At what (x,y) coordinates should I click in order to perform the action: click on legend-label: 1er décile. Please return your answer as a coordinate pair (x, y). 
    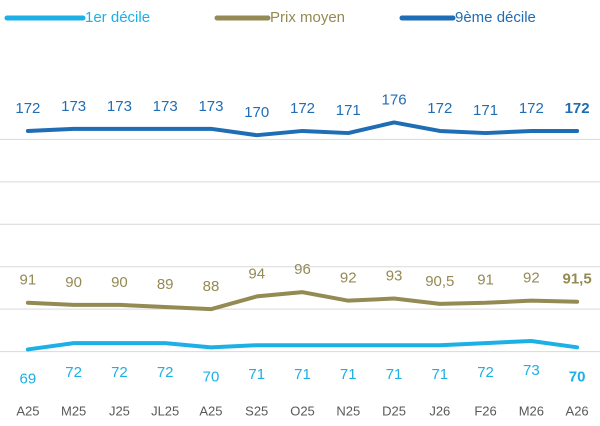
    Looking at the image, I should click on (117, 17).